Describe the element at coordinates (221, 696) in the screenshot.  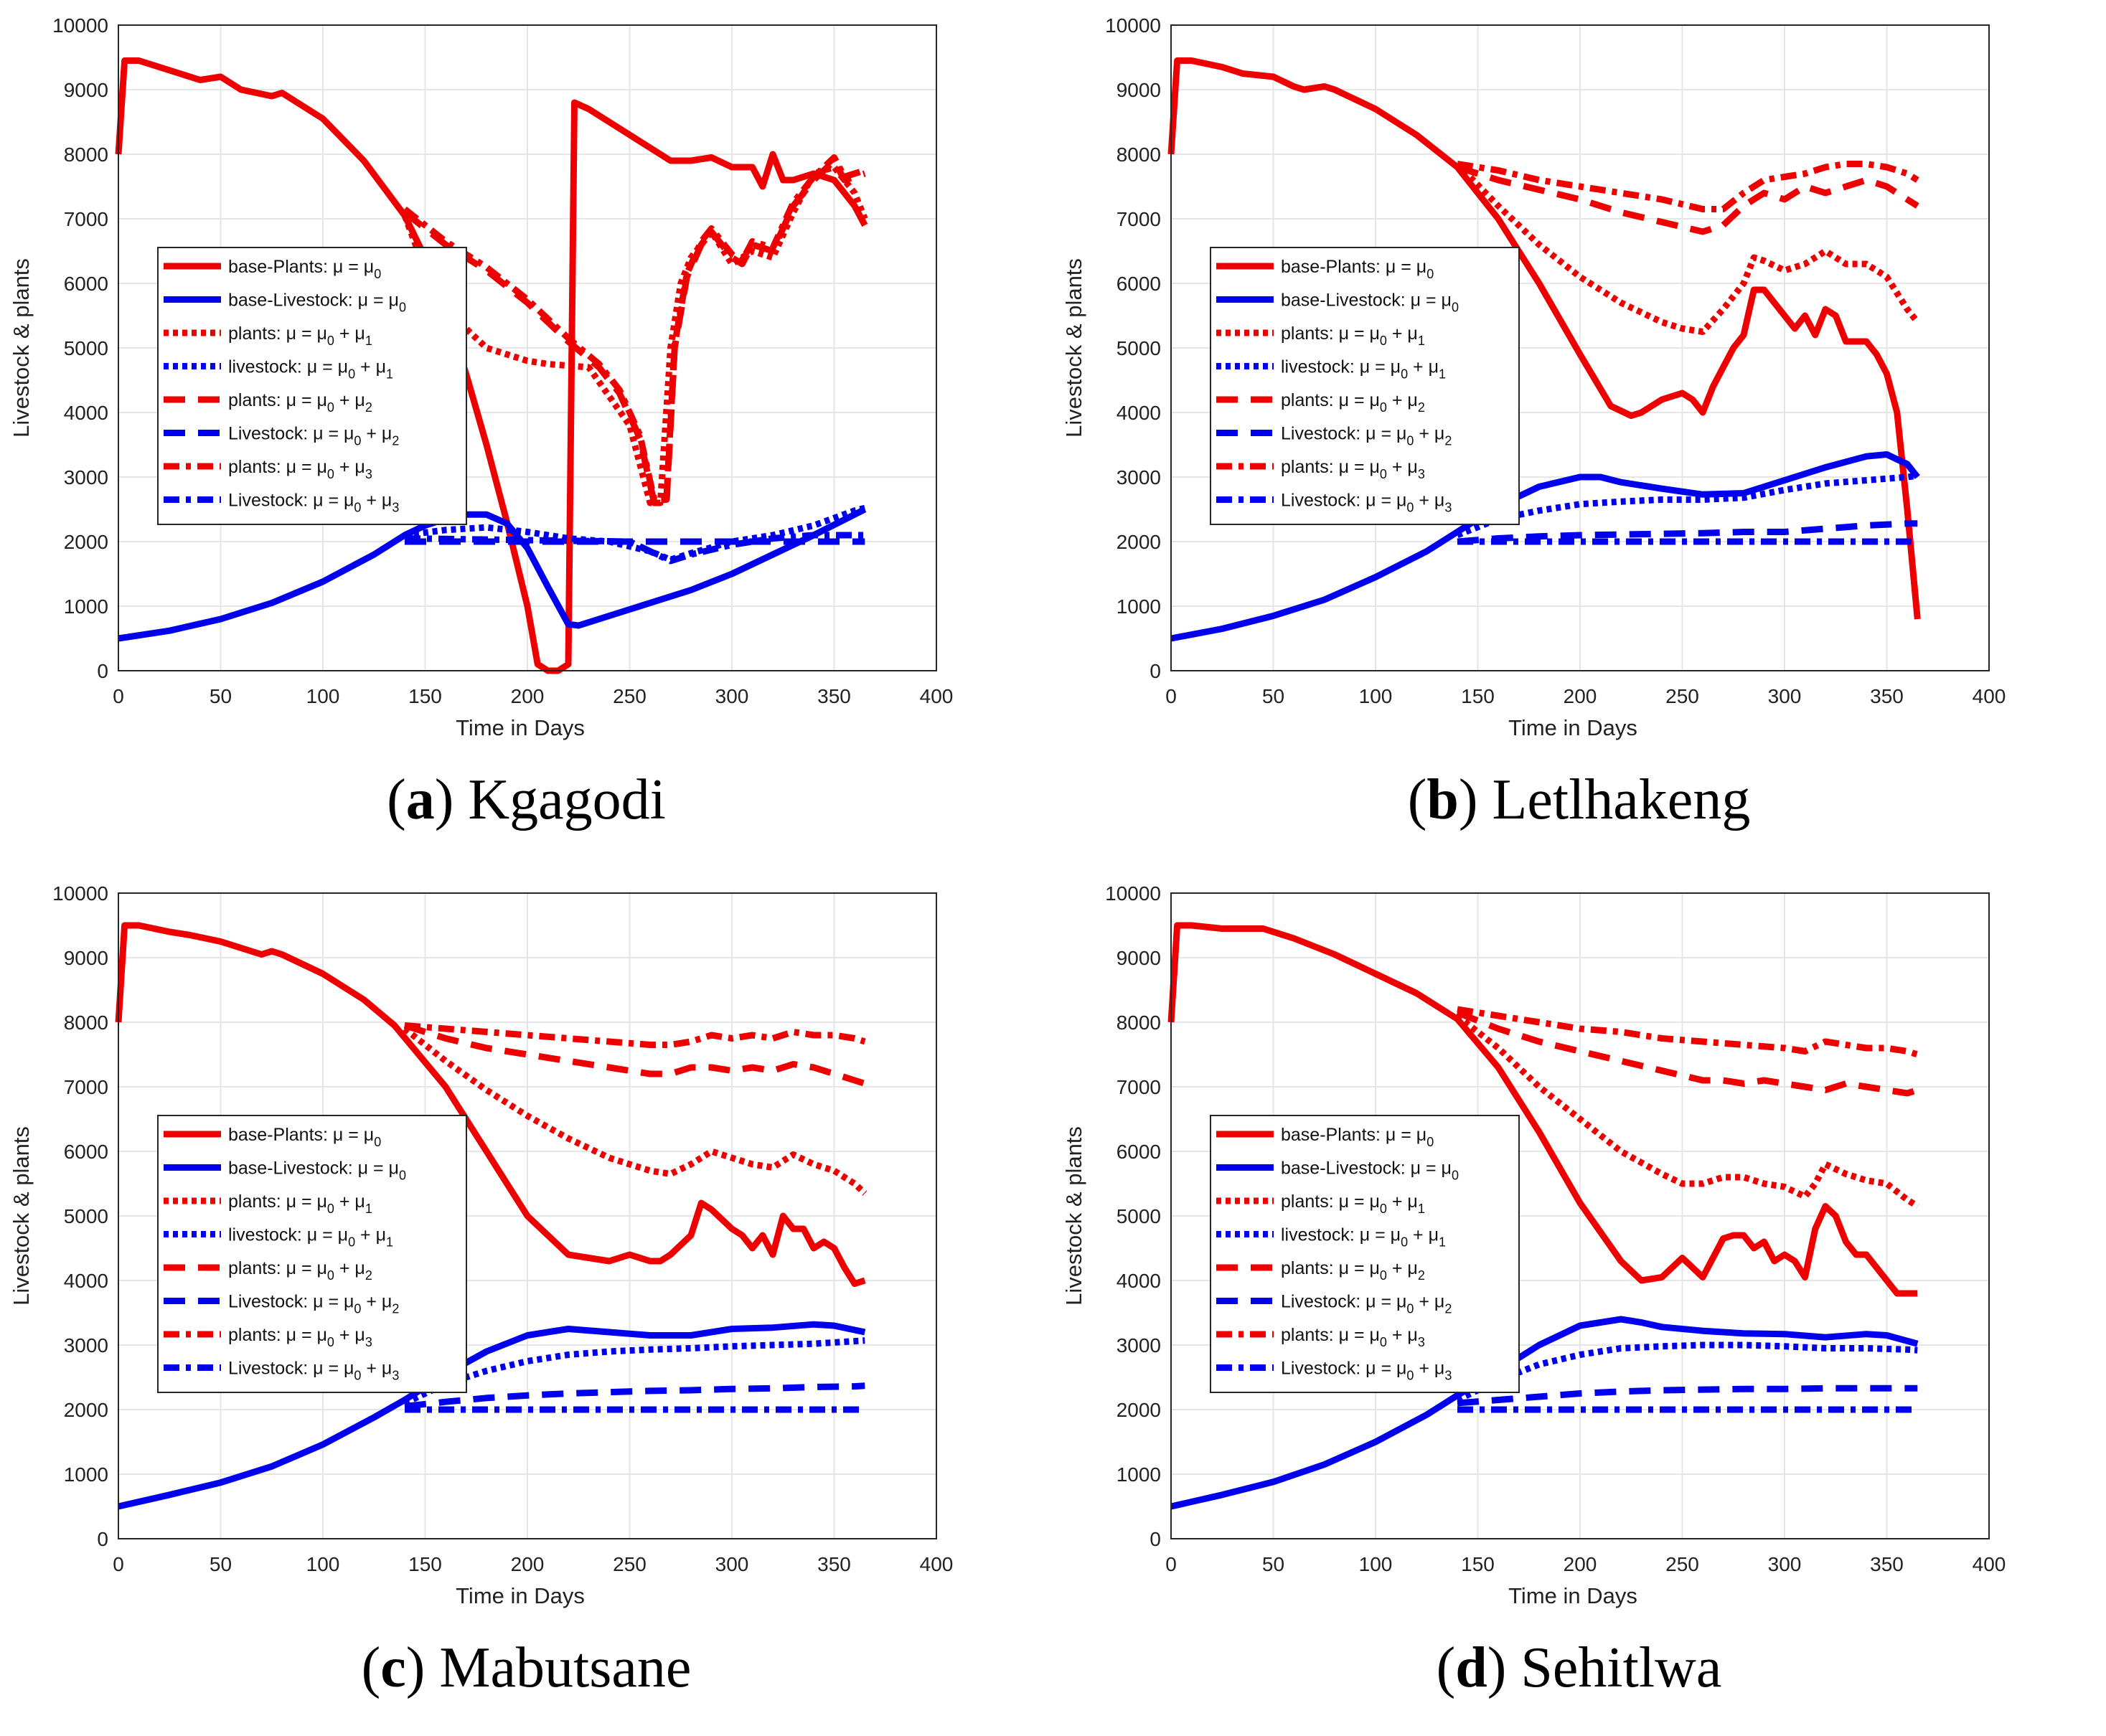
I see `x-tick-label: 50` at that location.